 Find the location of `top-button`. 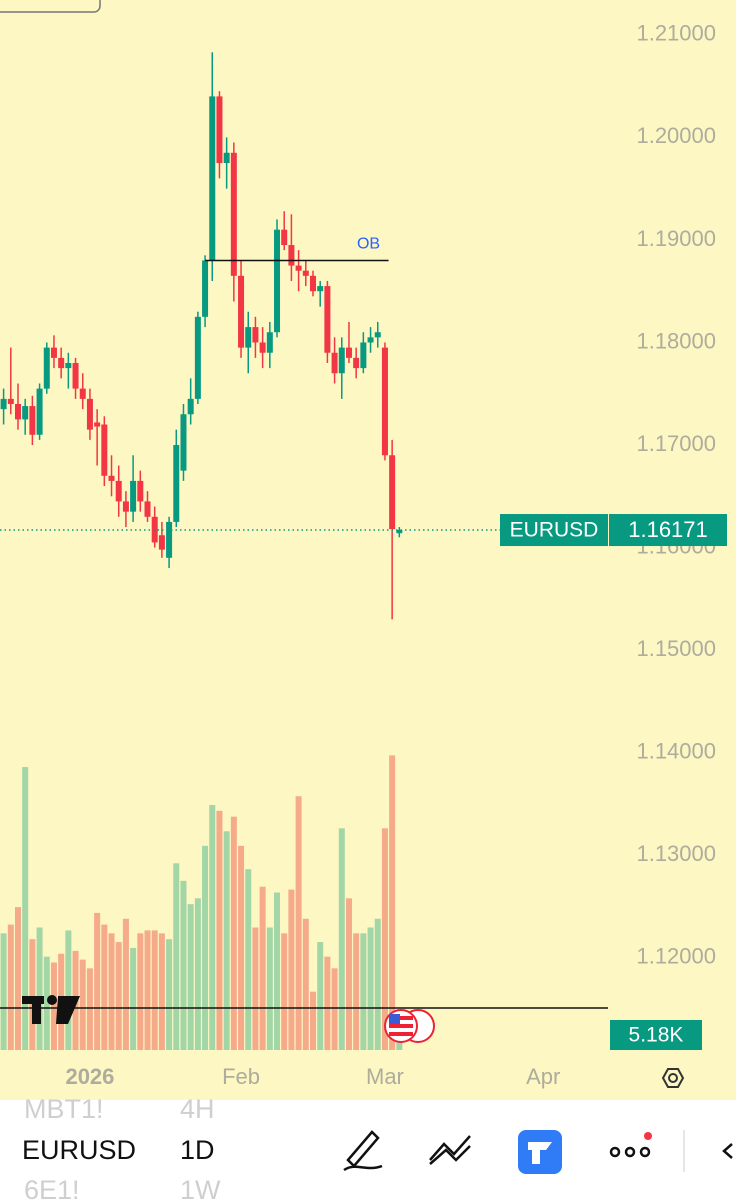

top-button is located at coordinates (50, 6).